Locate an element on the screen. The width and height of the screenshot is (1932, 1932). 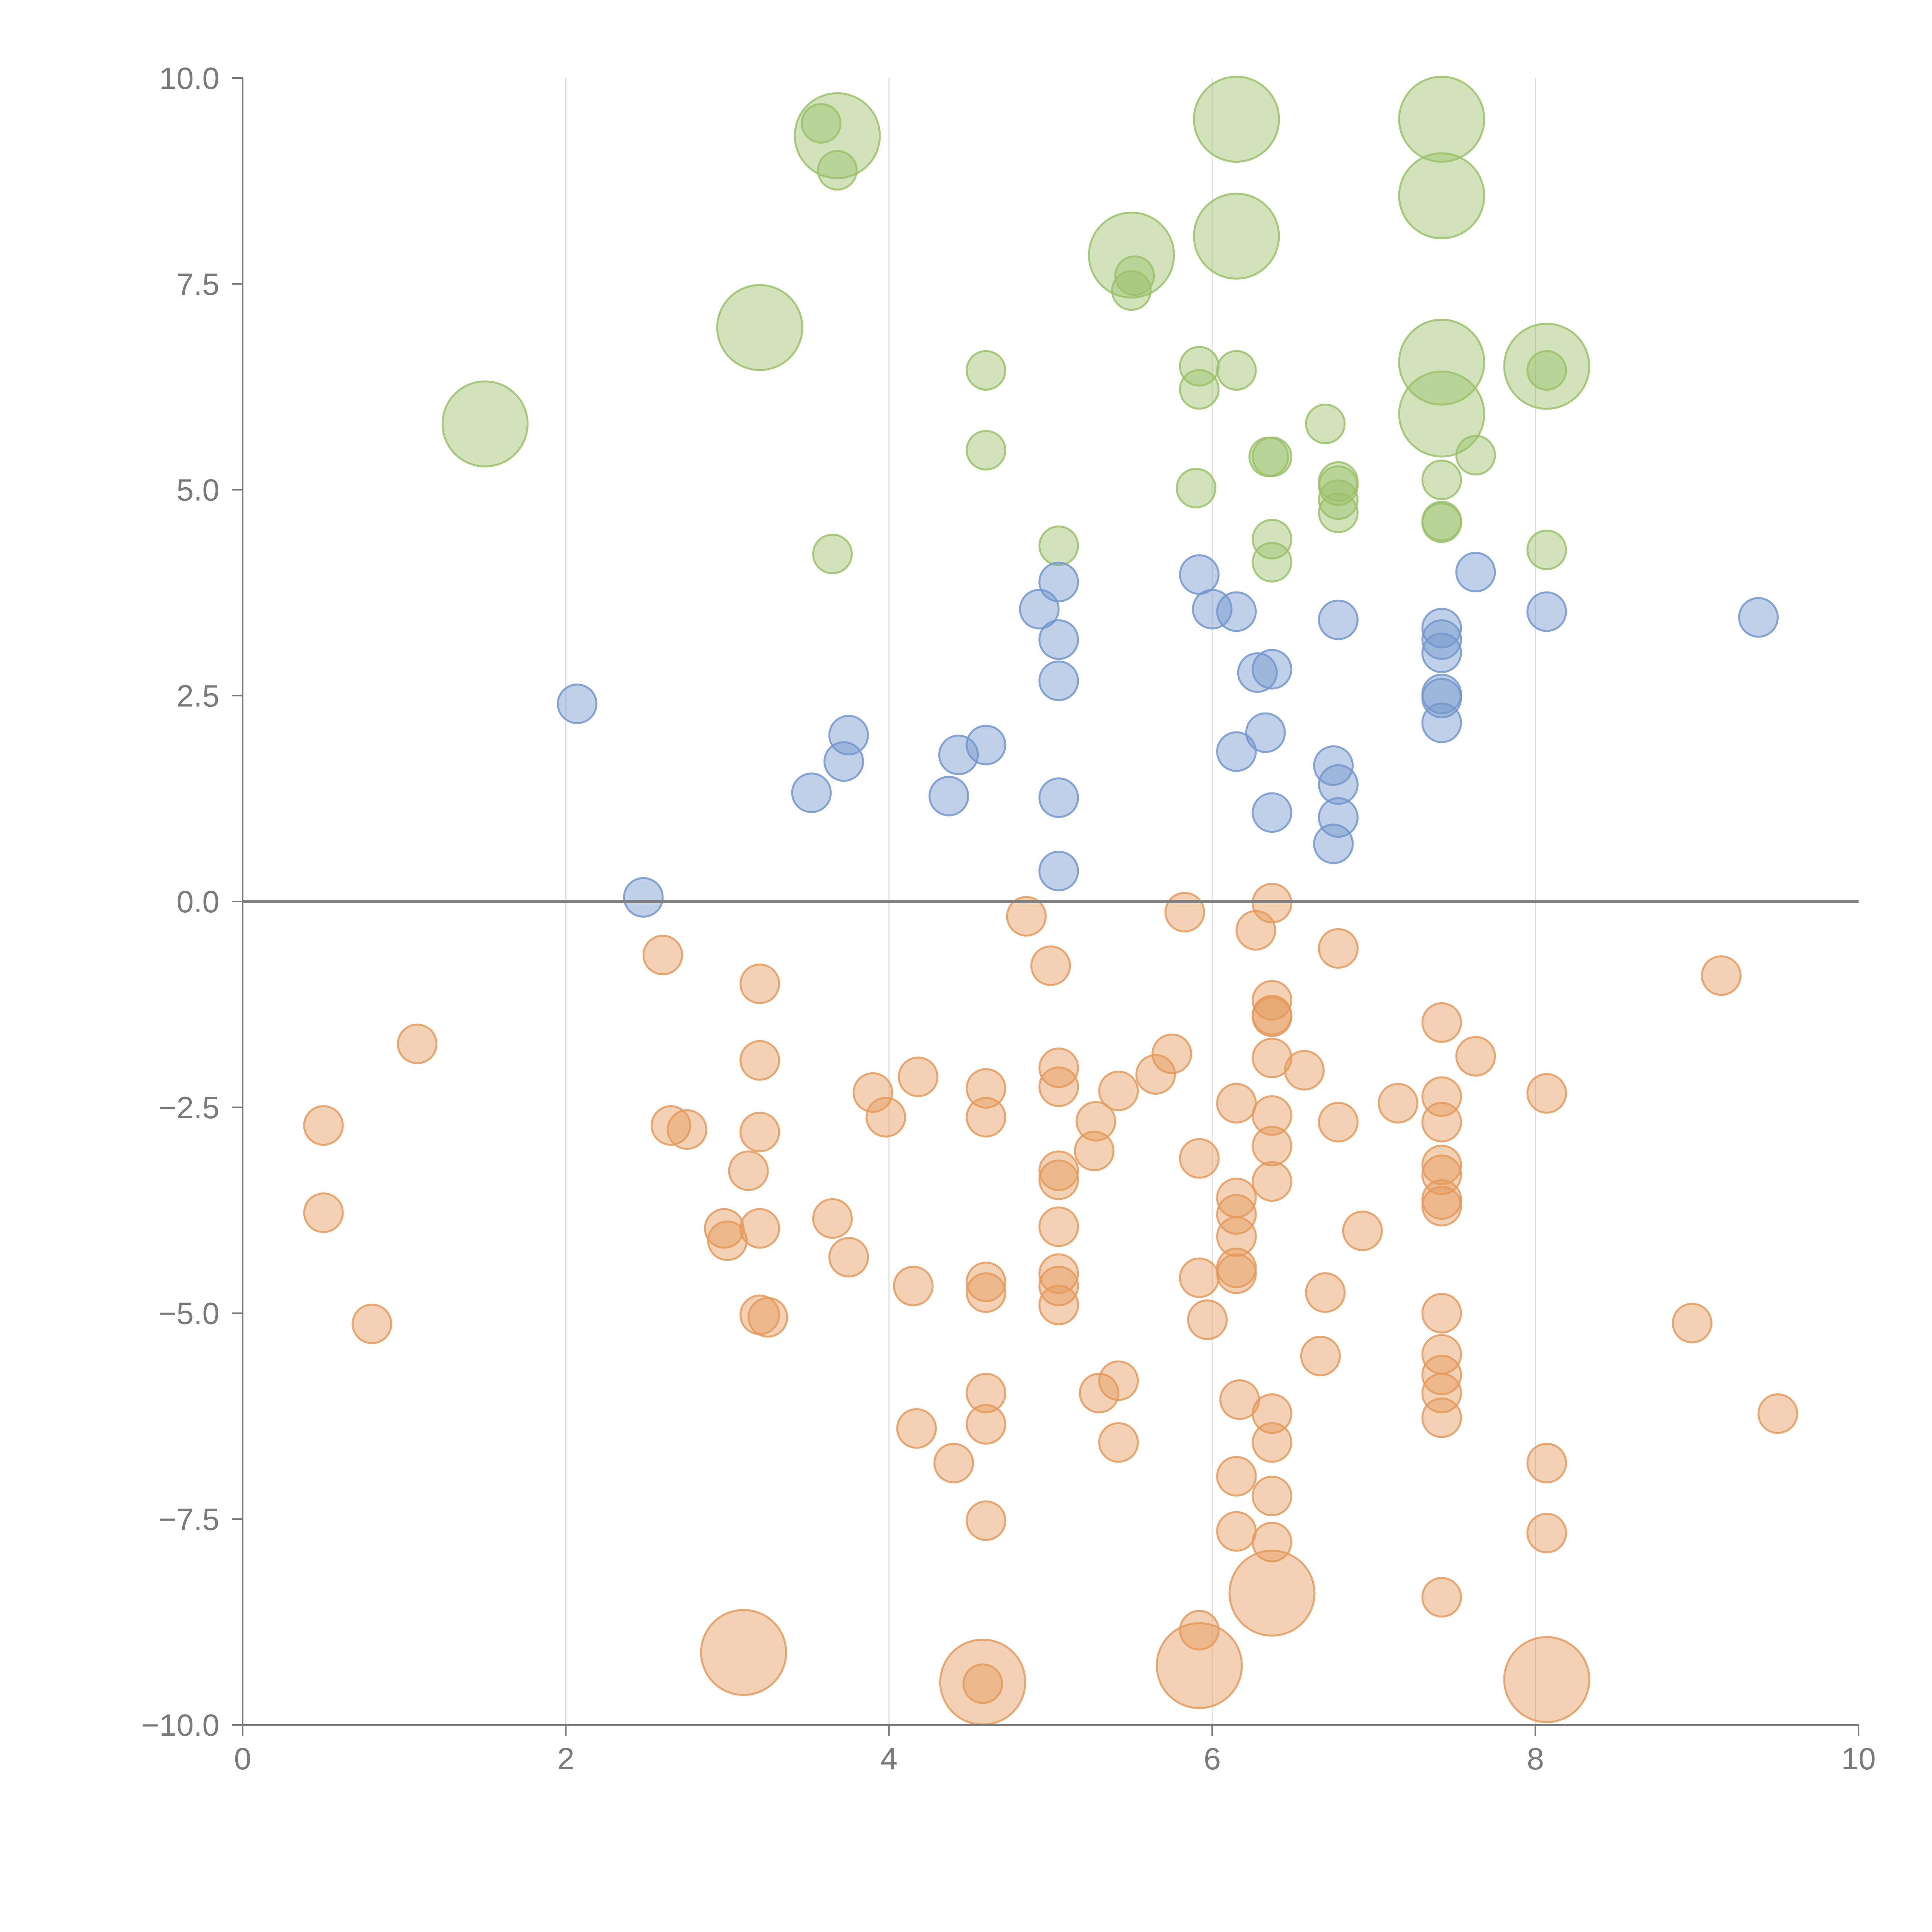
x-tick-label: 8 is located at coordinates (1536, 1759).